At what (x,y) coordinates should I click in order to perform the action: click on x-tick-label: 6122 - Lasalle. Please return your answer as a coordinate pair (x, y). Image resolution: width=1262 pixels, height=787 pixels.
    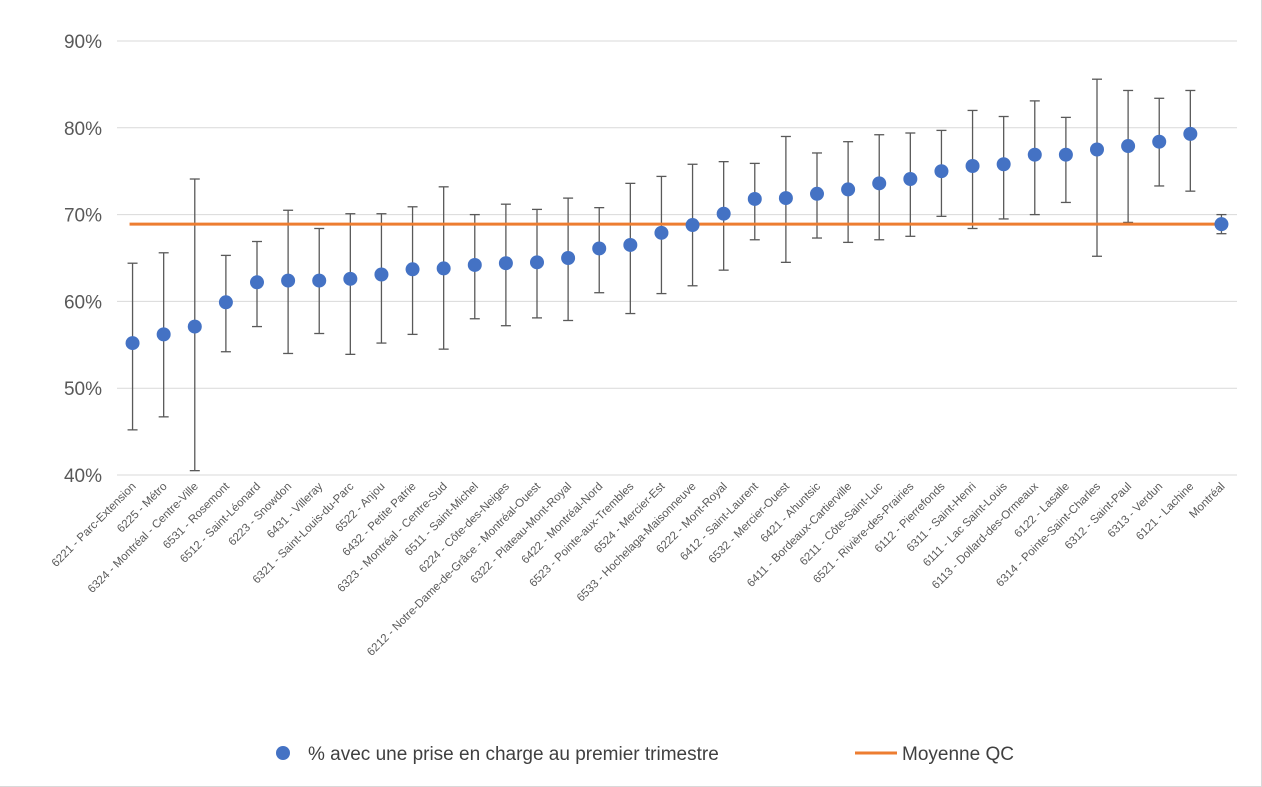
    Looking at the image, I should click on (1042, 511).